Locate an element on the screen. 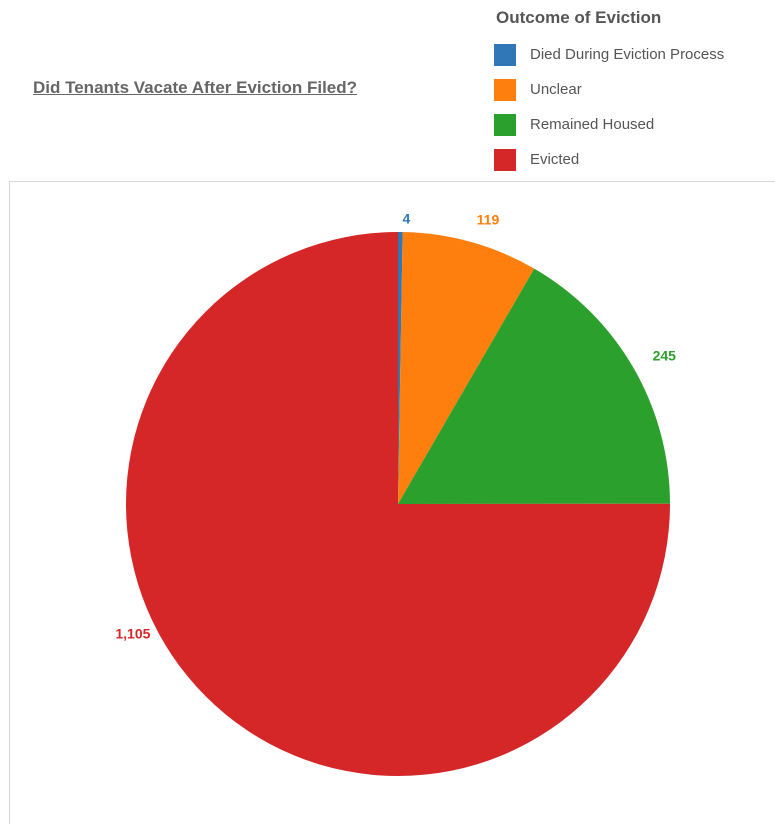  legend-label: Died During Eviction Process is located at coordinates (627, 54).